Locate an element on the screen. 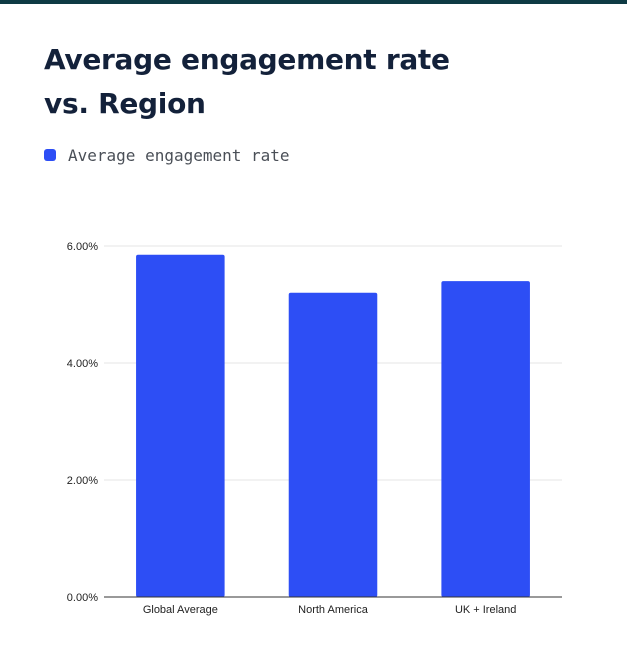 Image resolution: width=627 pixels, height=653 pixels. x-tick-label: UK + Ireland is located at coordinates (485, 610).